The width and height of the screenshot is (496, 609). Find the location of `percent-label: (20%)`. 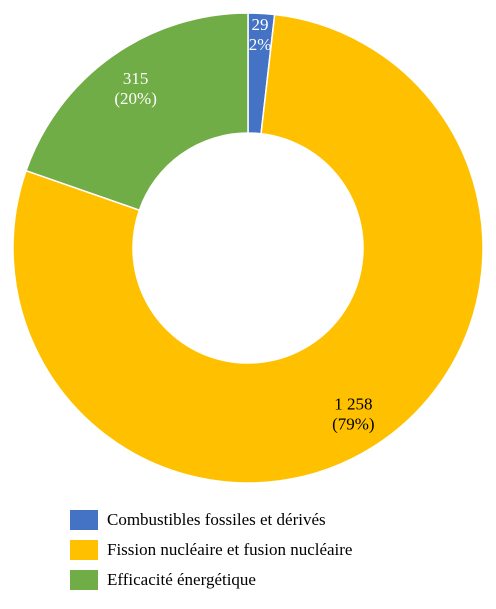

percent-label: (20%) is located at coordinates (135, 98).